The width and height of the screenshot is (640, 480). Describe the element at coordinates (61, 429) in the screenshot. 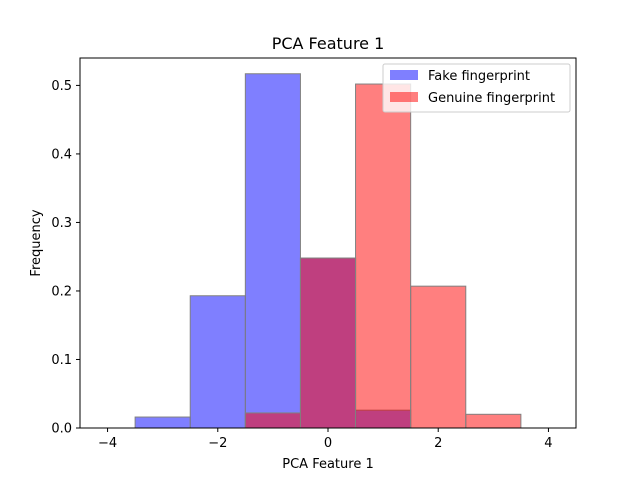

I see `y-tick-label: 0.0` at that location.